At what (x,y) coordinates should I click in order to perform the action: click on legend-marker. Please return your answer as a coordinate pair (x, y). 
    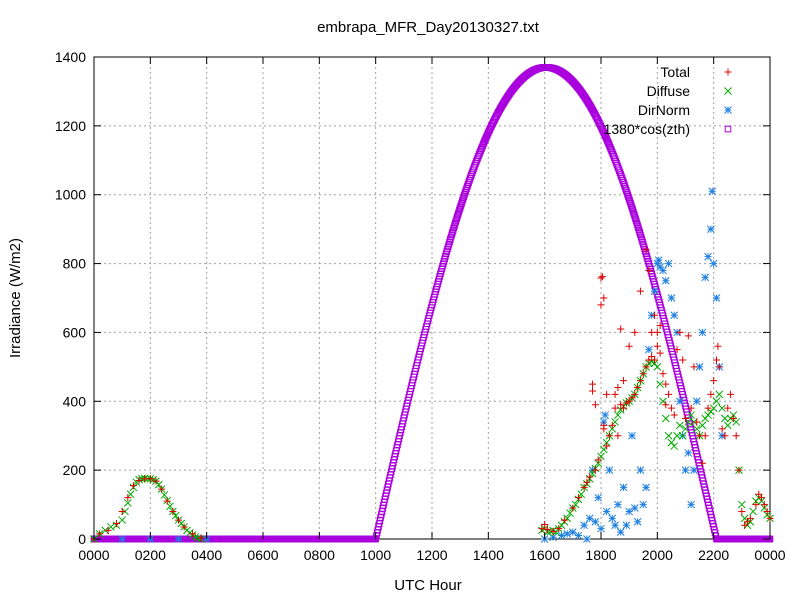
    Looking at the image, I should click on (728, 72).